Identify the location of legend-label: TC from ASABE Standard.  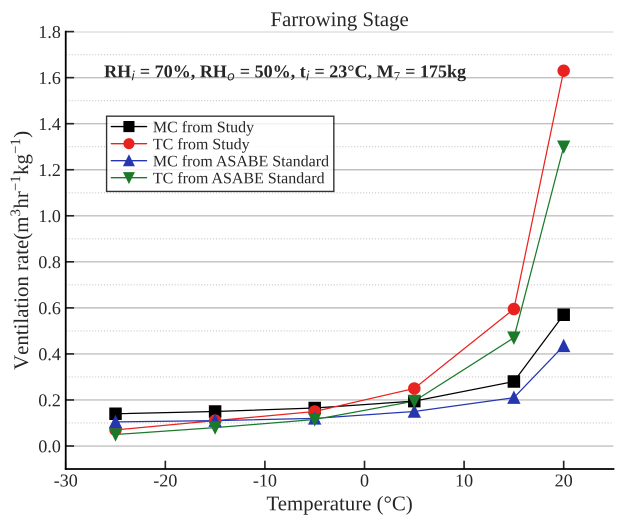
(238, 178).